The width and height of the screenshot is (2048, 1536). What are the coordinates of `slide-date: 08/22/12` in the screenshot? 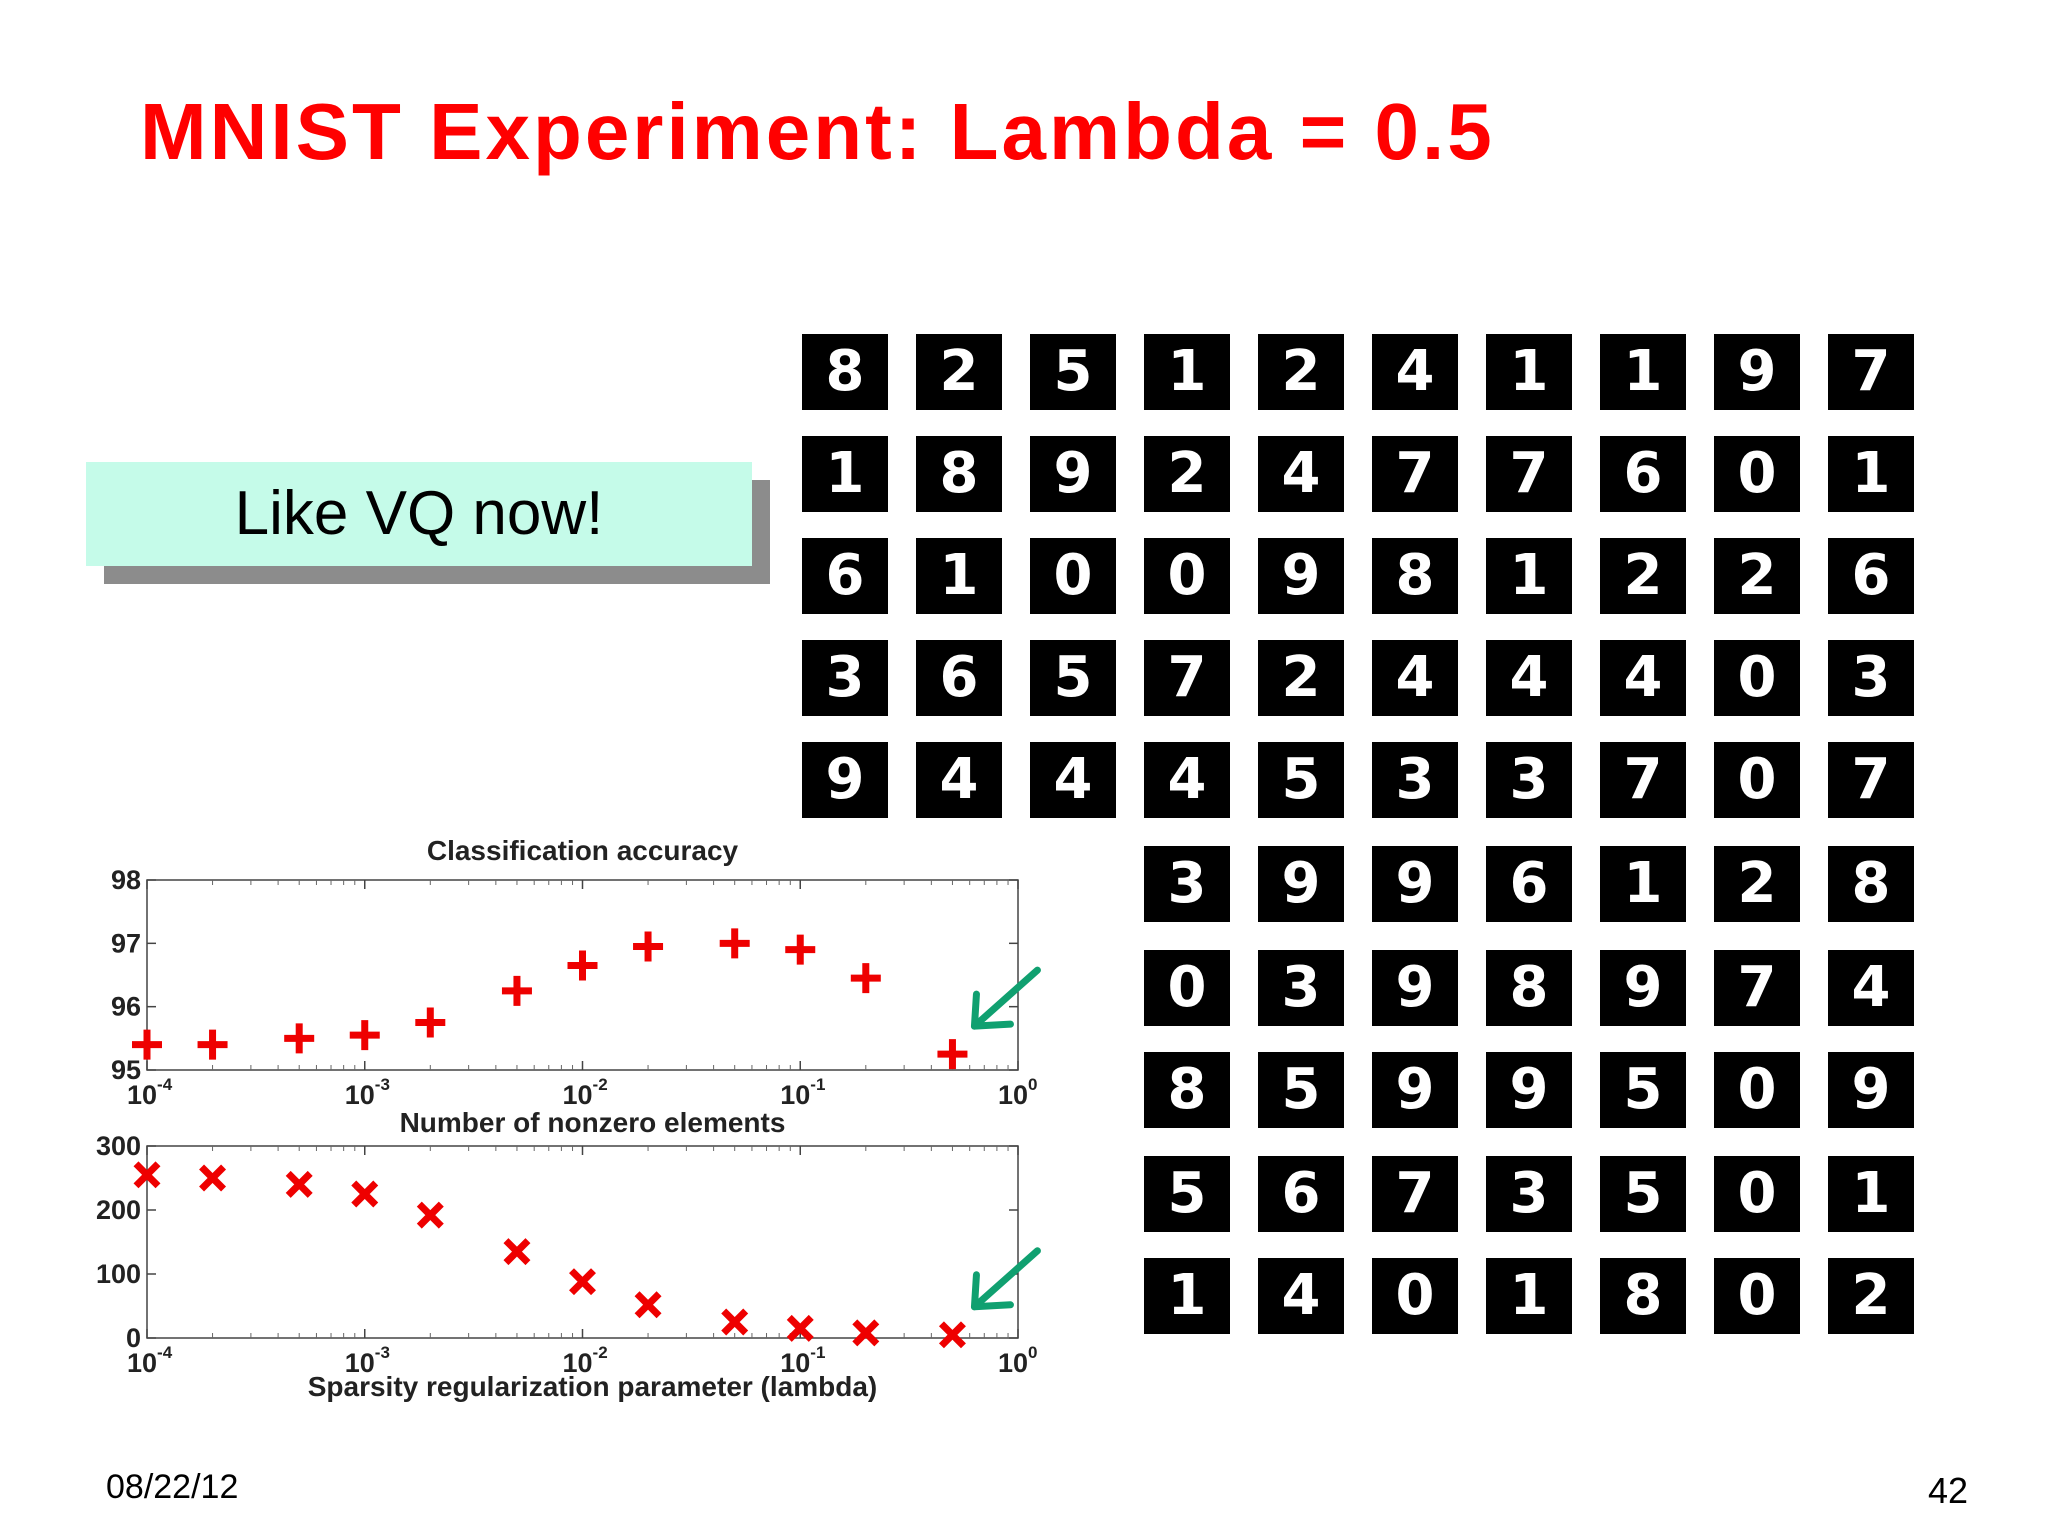 It's located at (172, 1487).